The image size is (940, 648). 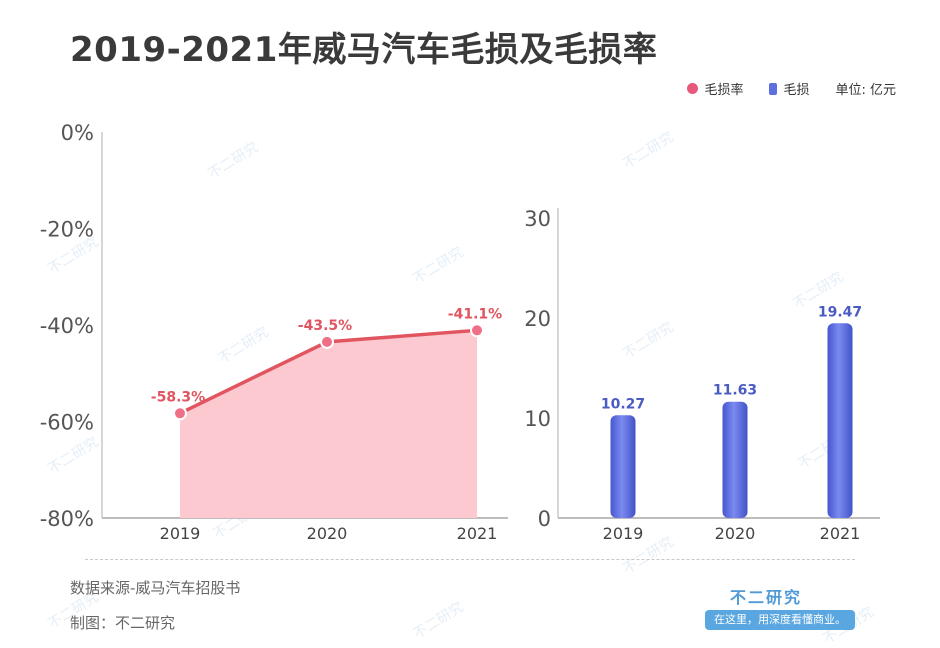 I want to click on legend-rate-label: 毛损率, so click(x=724, y=90).